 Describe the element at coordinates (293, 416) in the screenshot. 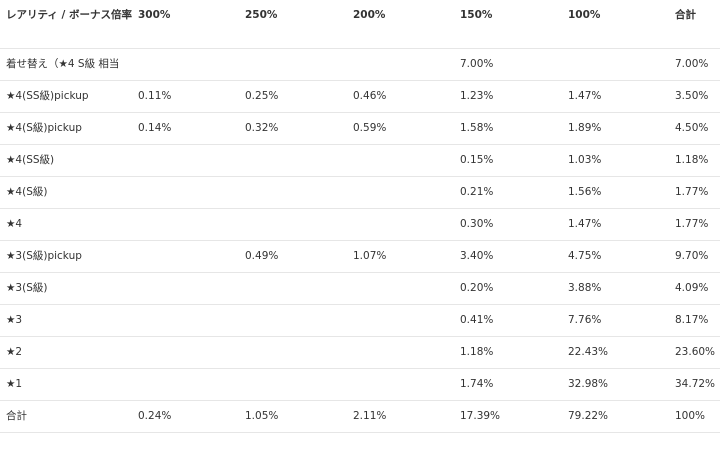

I see `rate-250-cell: 1.05%` at that location.